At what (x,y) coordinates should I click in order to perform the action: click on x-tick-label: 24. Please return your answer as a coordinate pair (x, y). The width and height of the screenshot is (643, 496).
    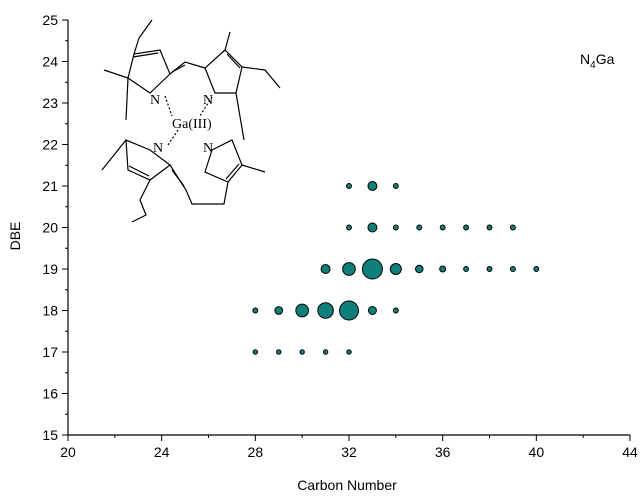
    Looking at the image, I should click on (162, 452).